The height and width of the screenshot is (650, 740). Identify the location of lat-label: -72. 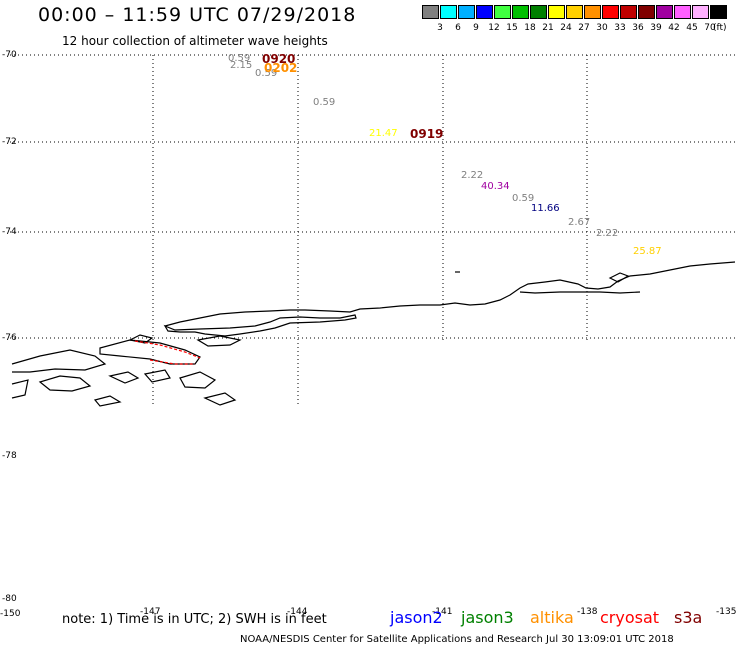
(9, 142).